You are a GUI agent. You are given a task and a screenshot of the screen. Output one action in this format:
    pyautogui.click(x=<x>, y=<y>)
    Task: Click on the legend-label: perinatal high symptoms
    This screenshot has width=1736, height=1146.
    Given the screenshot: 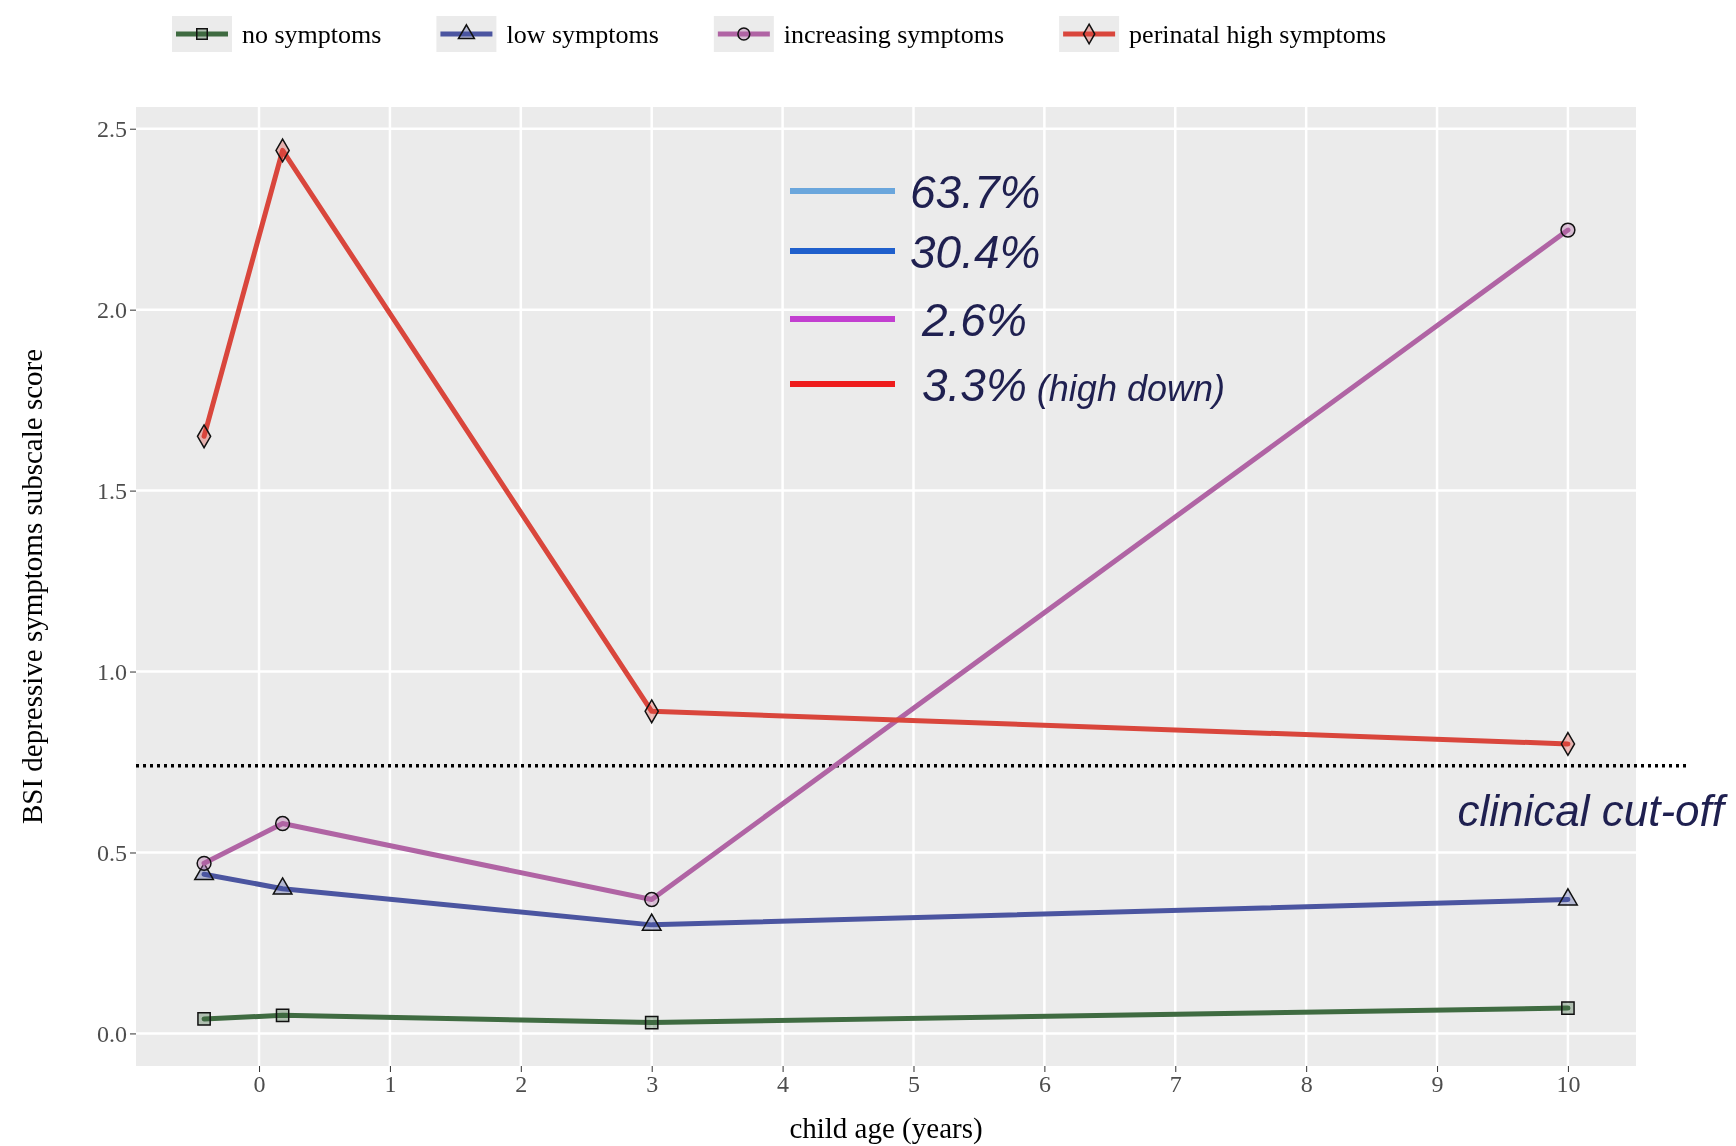 What is the action you would take?
    pyautogui.click(x=1258, y=34)
    